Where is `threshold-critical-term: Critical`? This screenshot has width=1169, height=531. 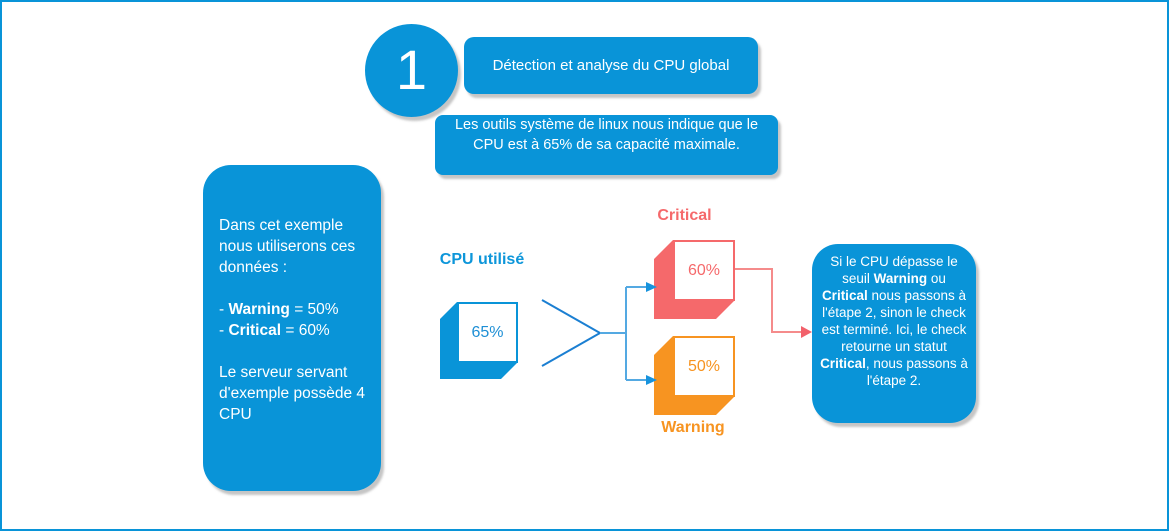 threshold-critical-term: Critical is located at coordinates (255, 330).